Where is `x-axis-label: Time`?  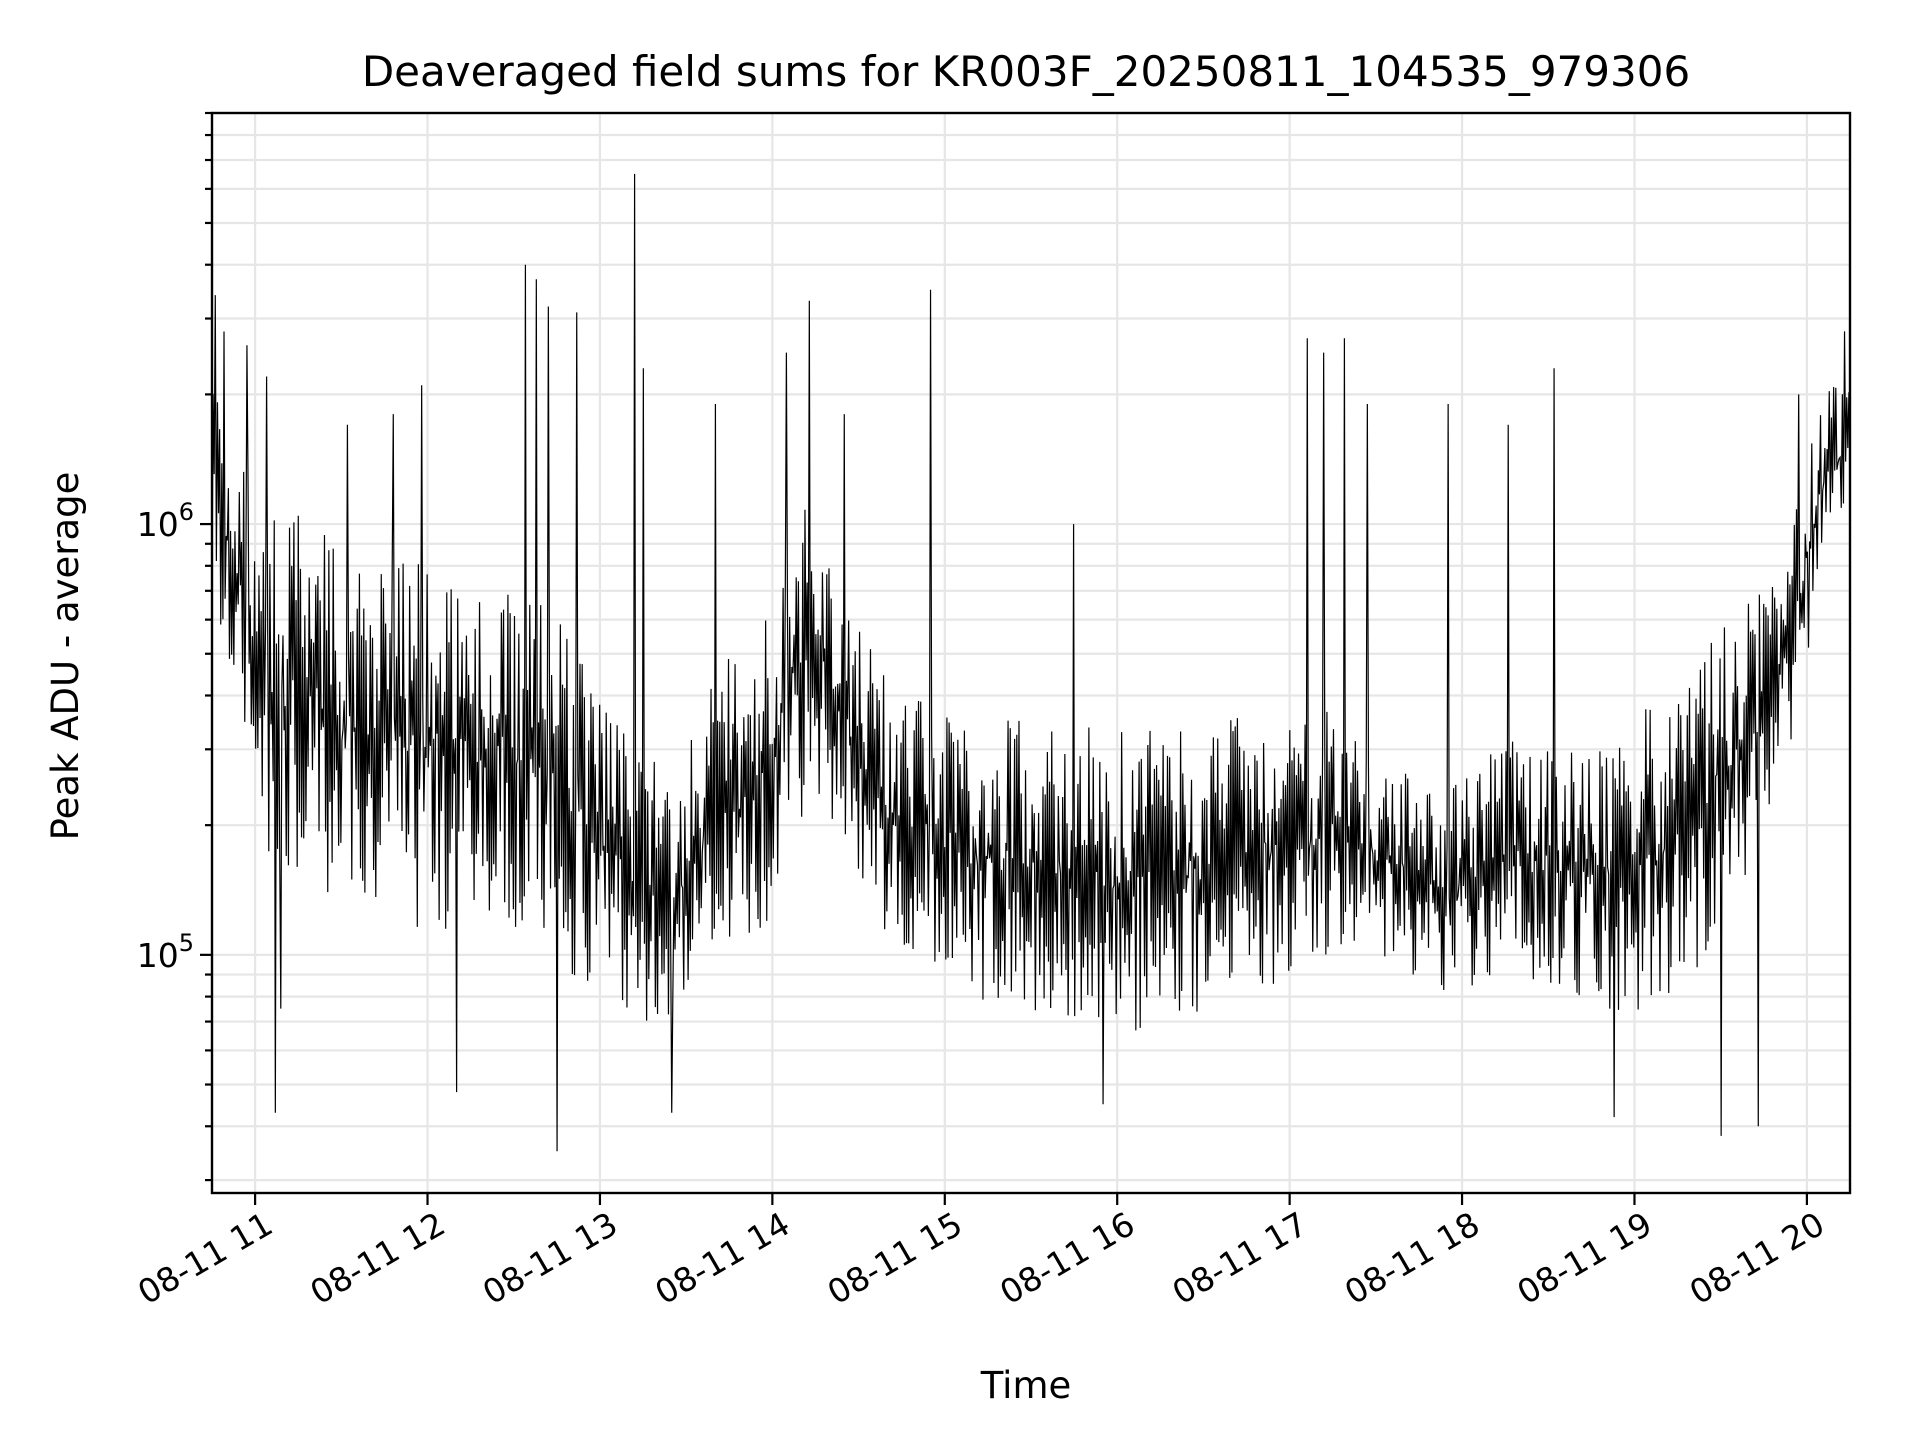
x-axis-label: Time is located at coordinates (1026, 1385).